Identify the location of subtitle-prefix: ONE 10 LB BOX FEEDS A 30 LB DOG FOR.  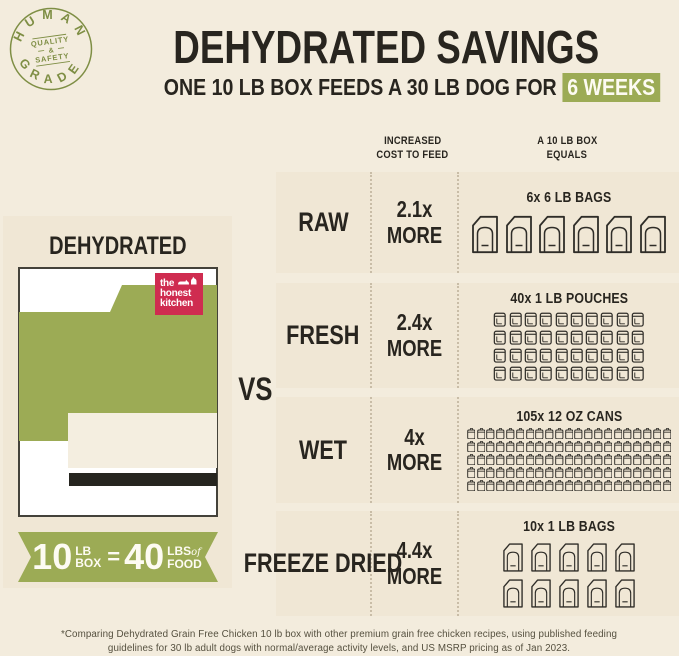
(363, 87).